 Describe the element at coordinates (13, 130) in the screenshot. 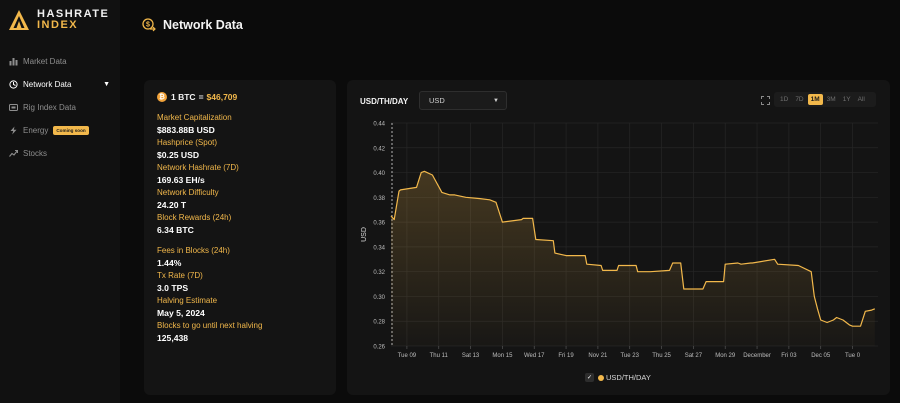

I see `energy-icon` at that location.